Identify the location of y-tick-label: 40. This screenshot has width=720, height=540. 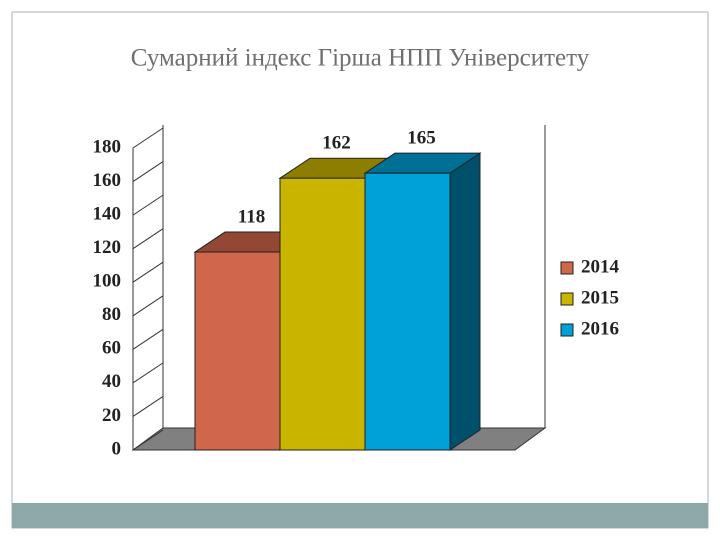
(111, 381).